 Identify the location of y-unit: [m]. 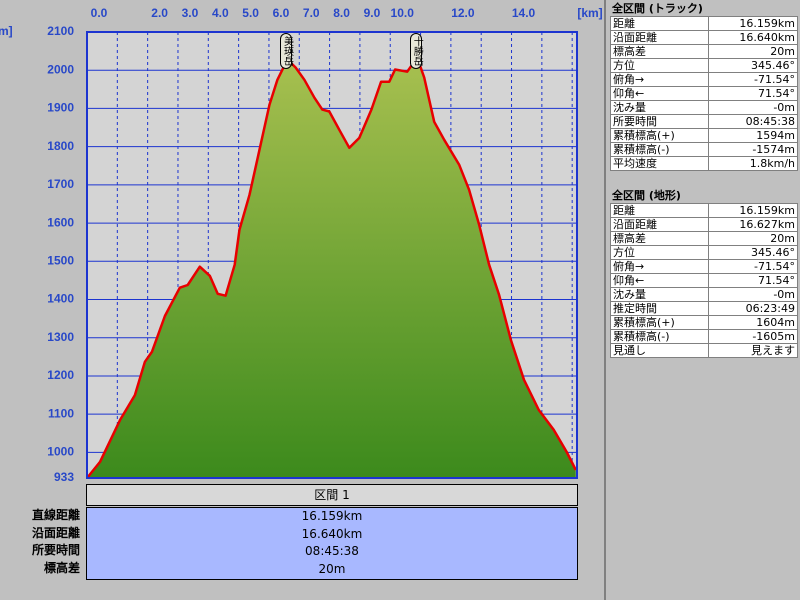
(6, 31).